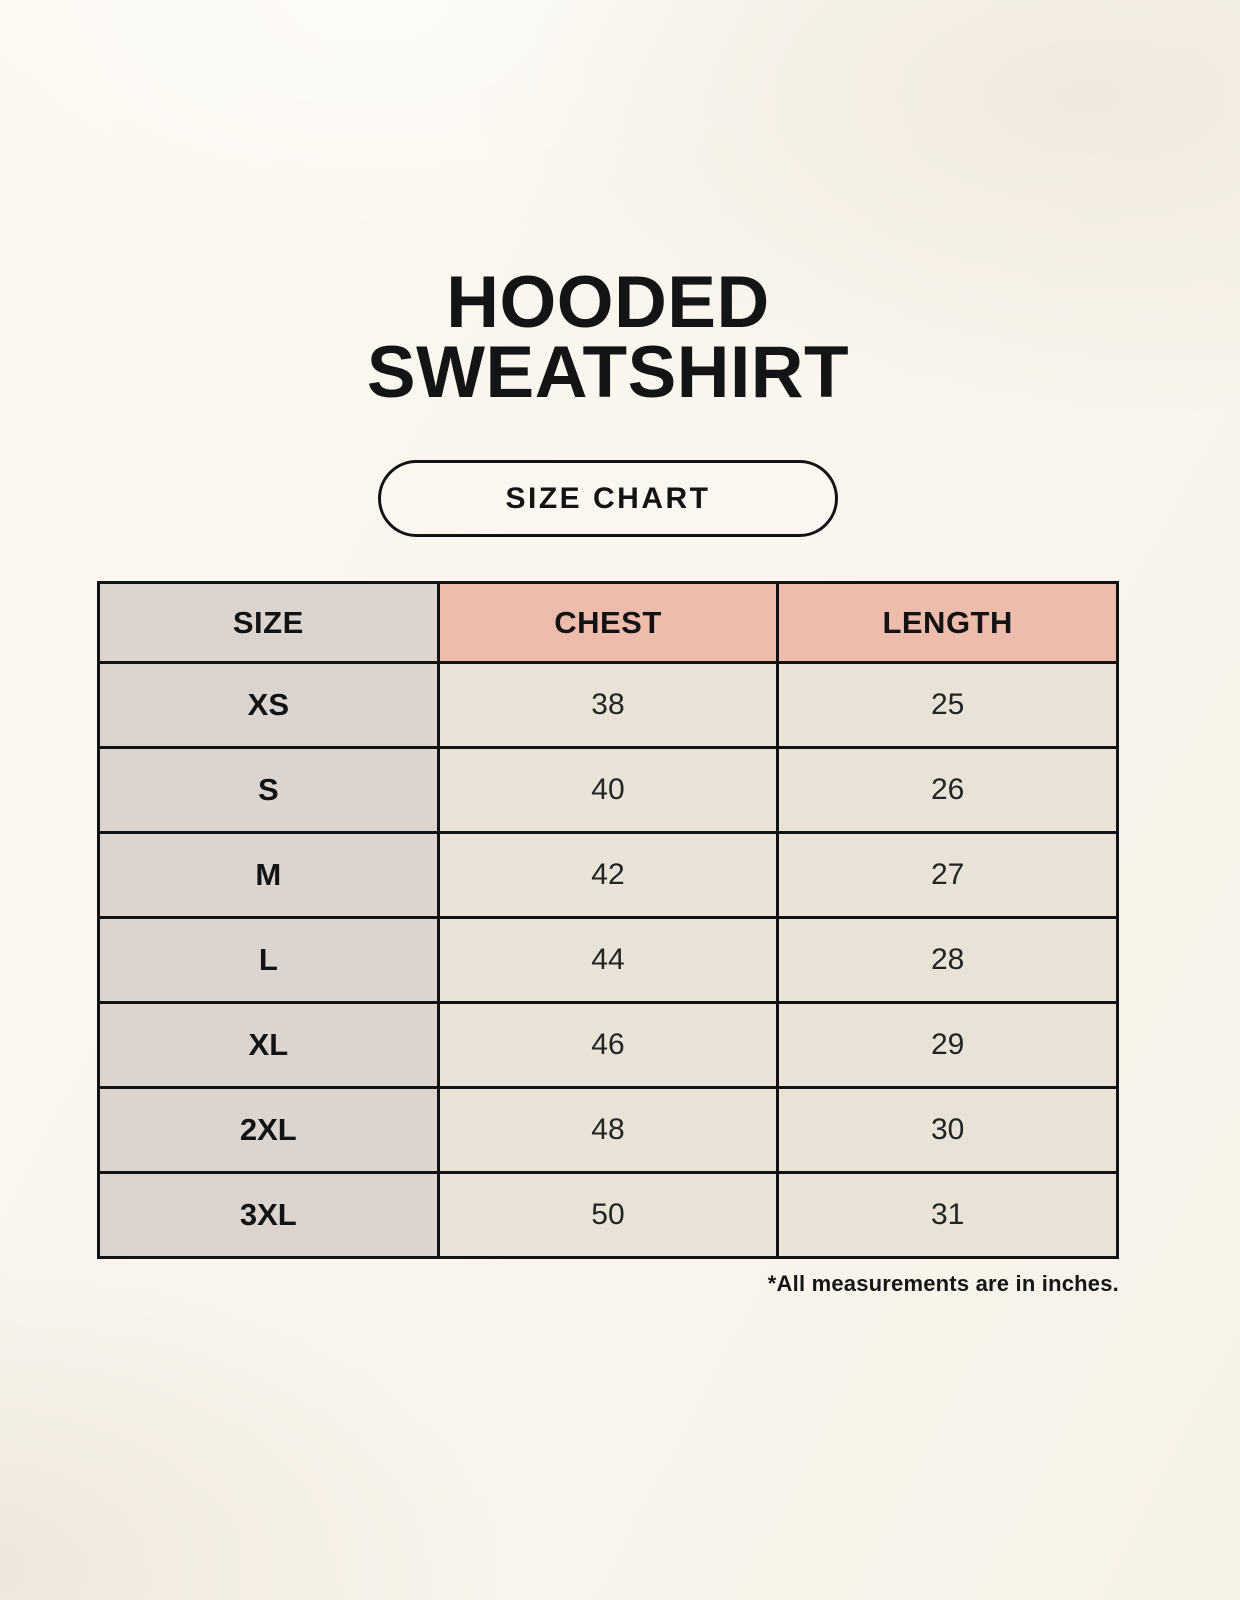 Image resolution: width=1240 pixels, height=1600 pixels. I want to click on table-row: 2XL 48 30, so click(608, 1130).